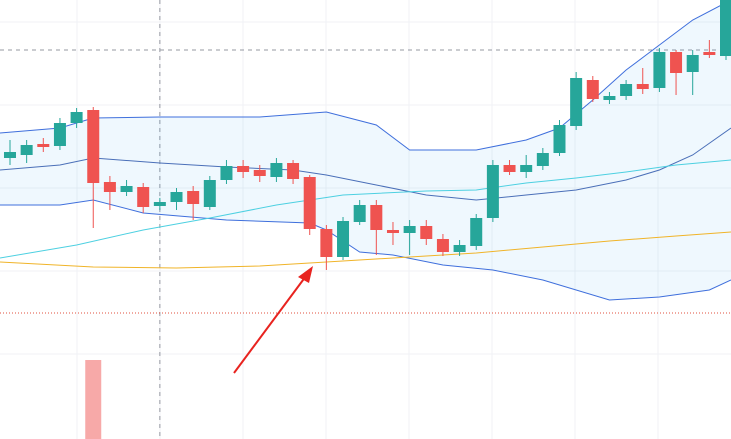  What do you see at coordinates (305, 274) in the screenshot?
I see `arrow-head` at bounding box center [305, 274].